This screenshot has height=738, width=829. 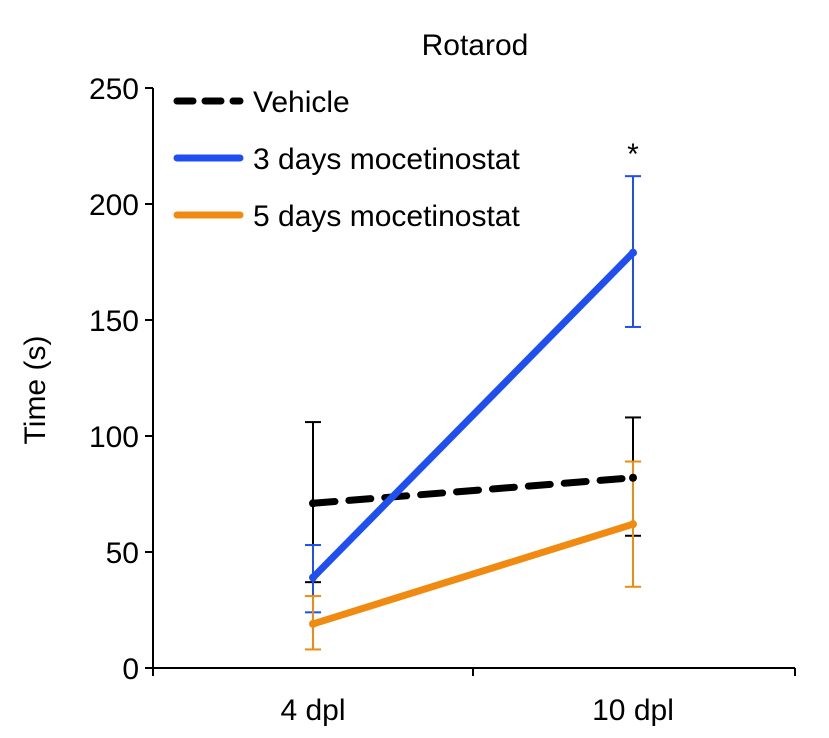 What do you see at coordinates (114, 437) in the screenshot?
I see `y-tick-label: 100` at bounding box center [114, 437].